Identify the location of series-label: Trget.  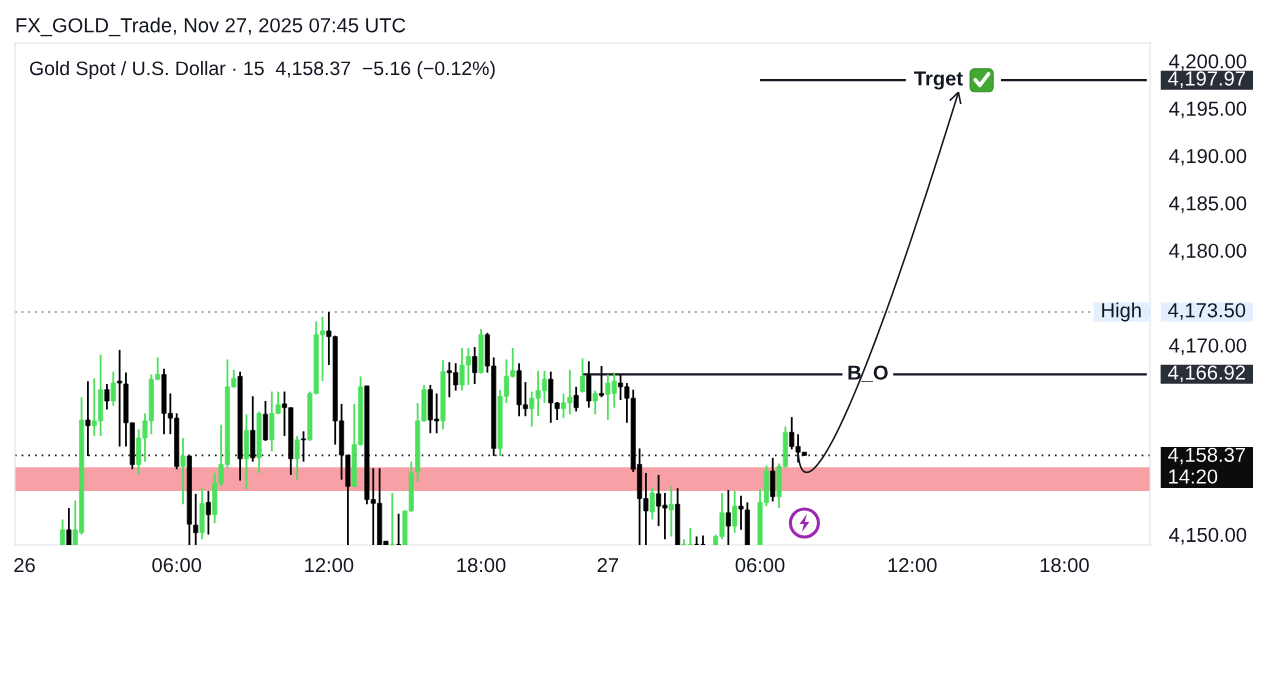
(938, 80).